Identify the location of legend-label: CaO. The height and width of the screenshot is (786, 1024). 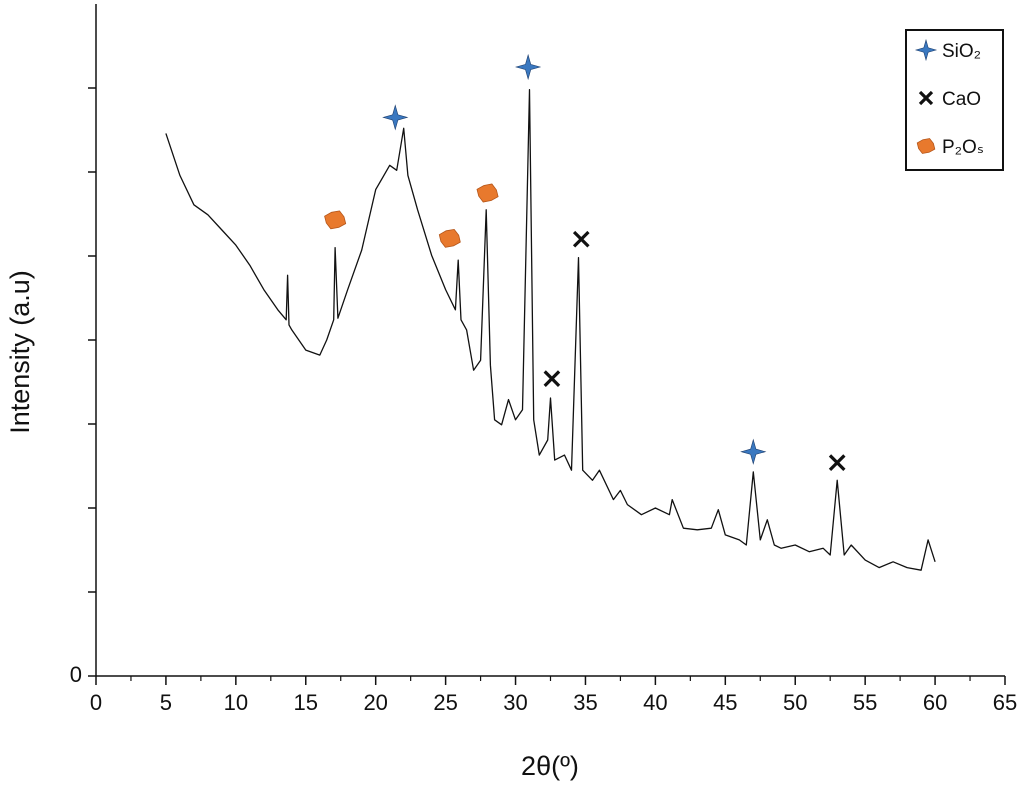
(961, 99).